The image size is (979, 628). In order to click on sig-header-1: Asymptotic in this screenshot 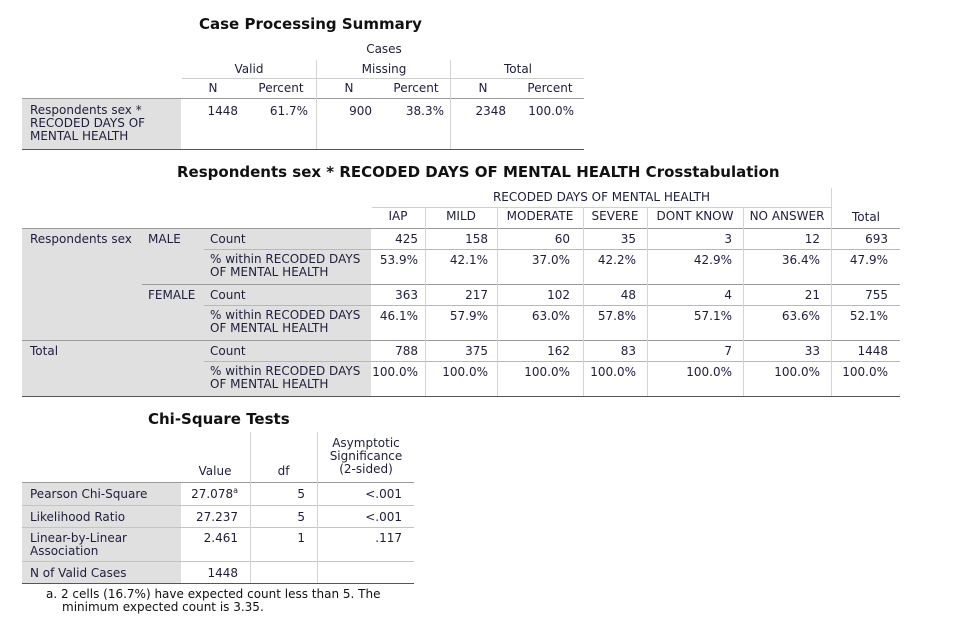, I will do `click(366, 443)`.